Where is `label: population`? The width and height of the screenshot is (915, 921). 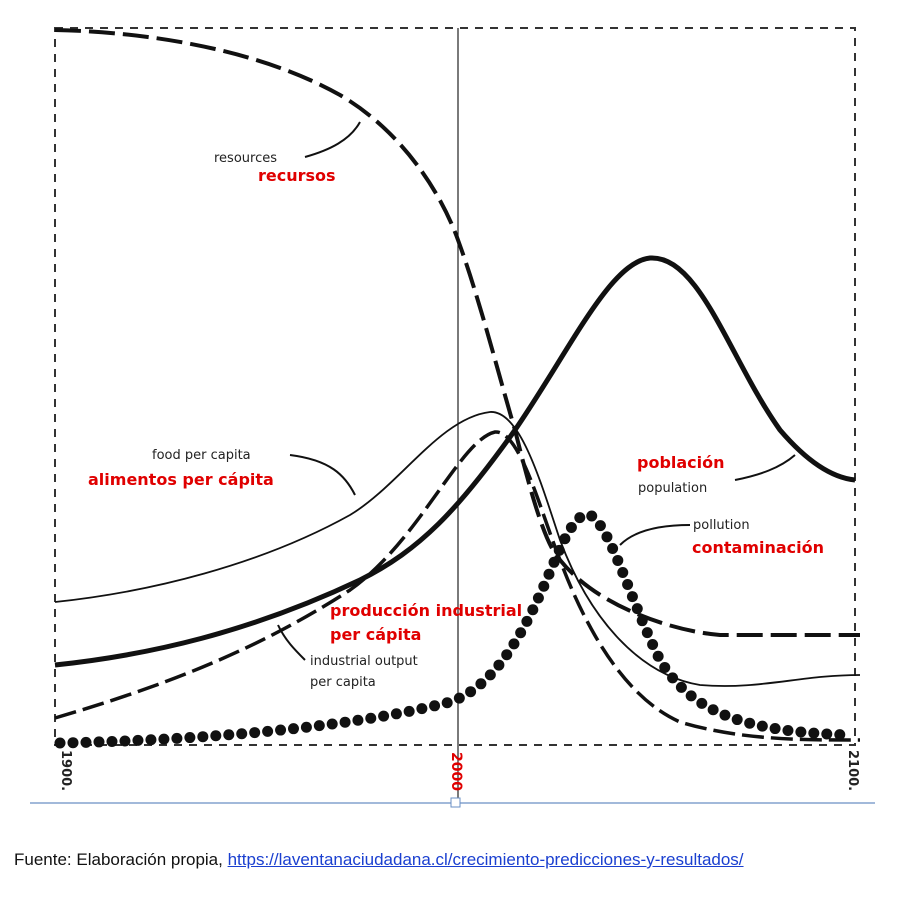
label: population is located at coordinates (672, 488).